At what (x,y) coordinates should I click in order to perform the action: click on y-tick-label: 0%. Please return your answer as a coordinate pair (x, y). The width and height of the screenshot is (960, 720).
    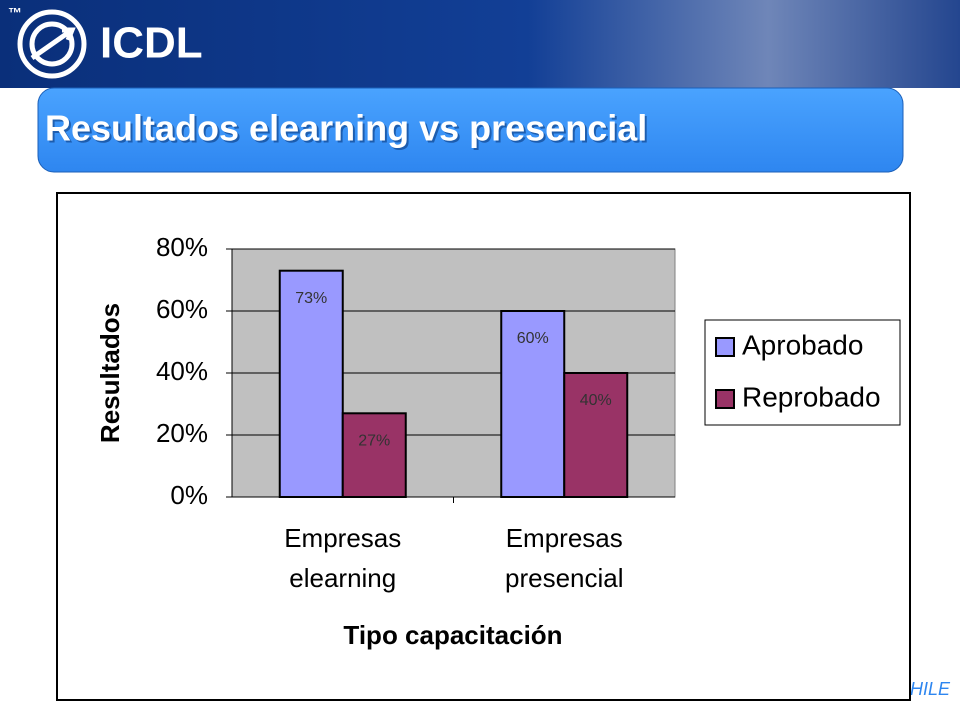
    Looking at the image, I should click on (189, 495).